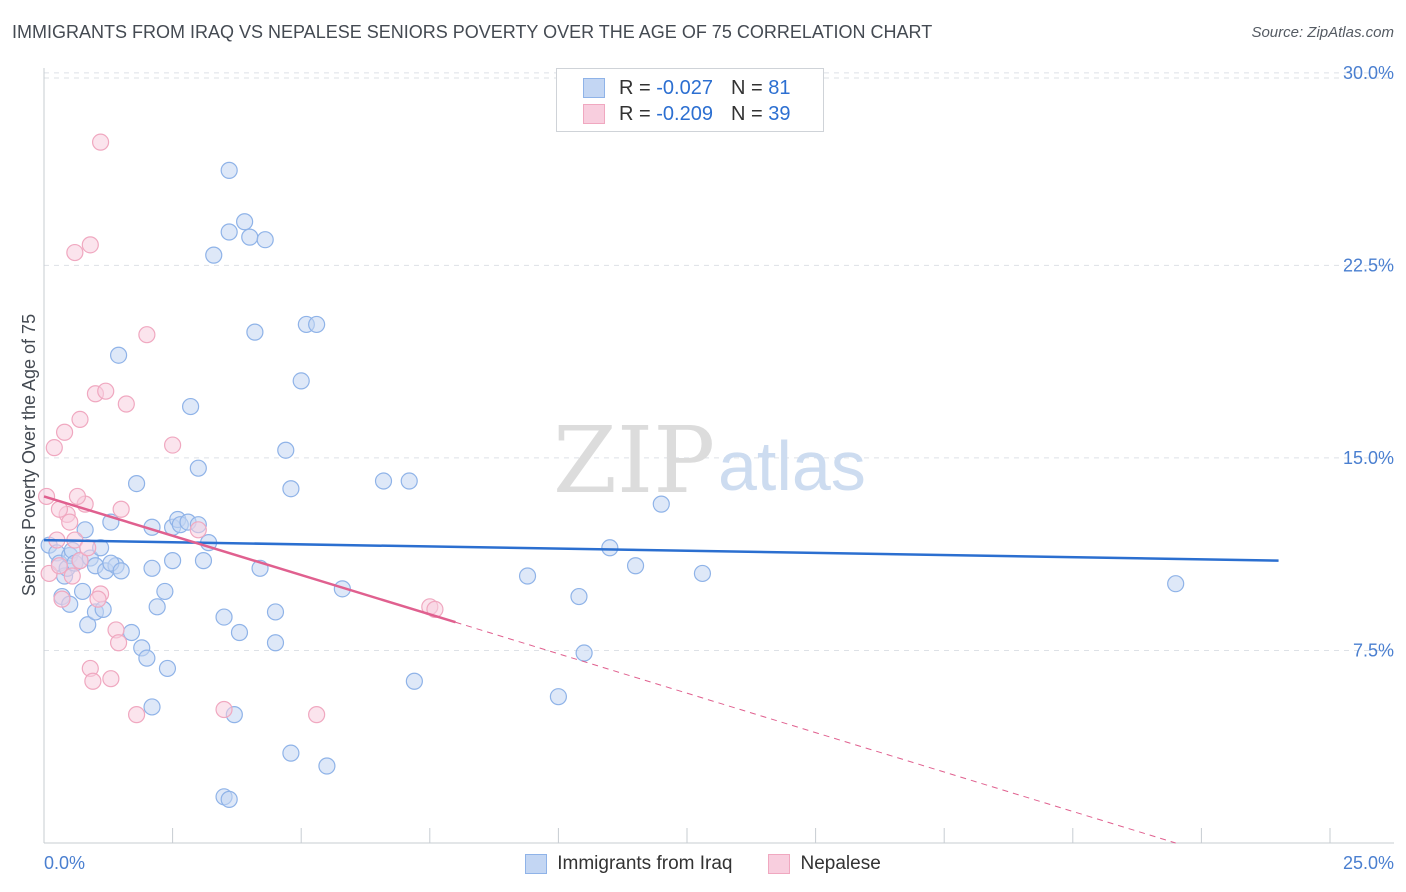 This screenshot has width=1406, height=892. I want to click on legend-item-iraq: Immigrants from Iraq, so click(628, 864).